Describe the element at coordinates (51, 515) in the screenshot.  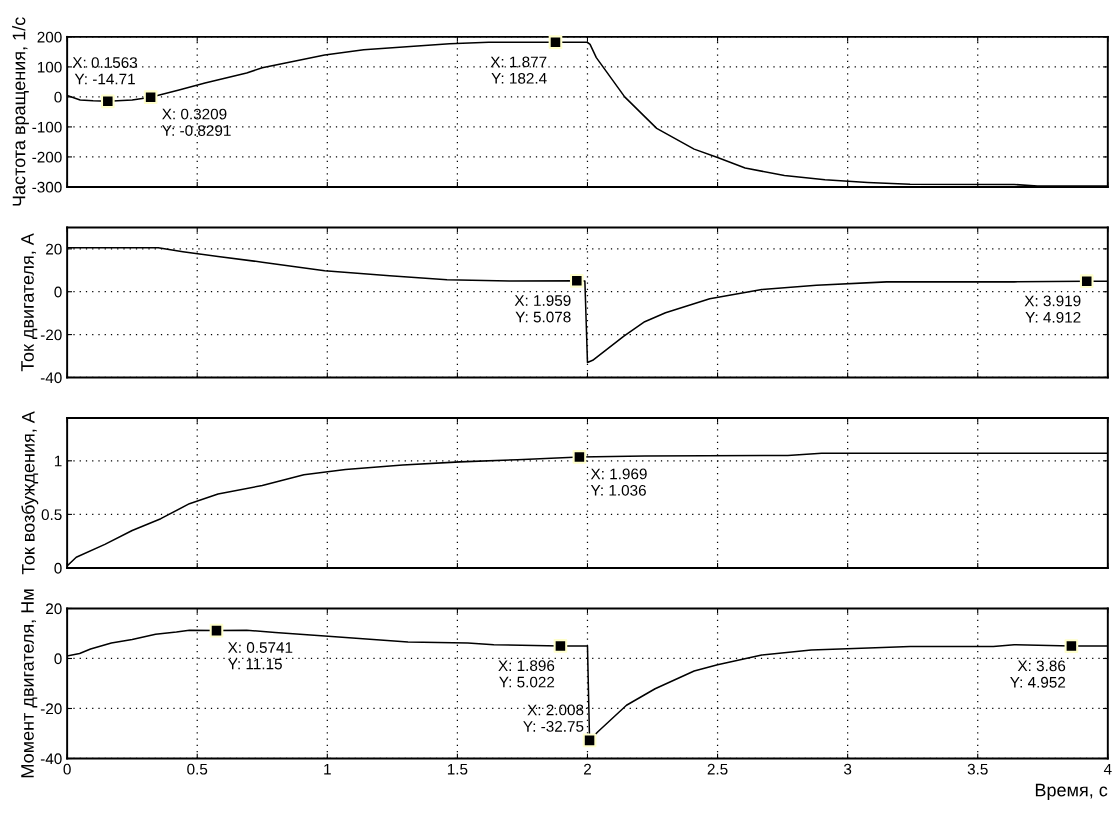
I see `y-tick-label: 0.5` at that location.